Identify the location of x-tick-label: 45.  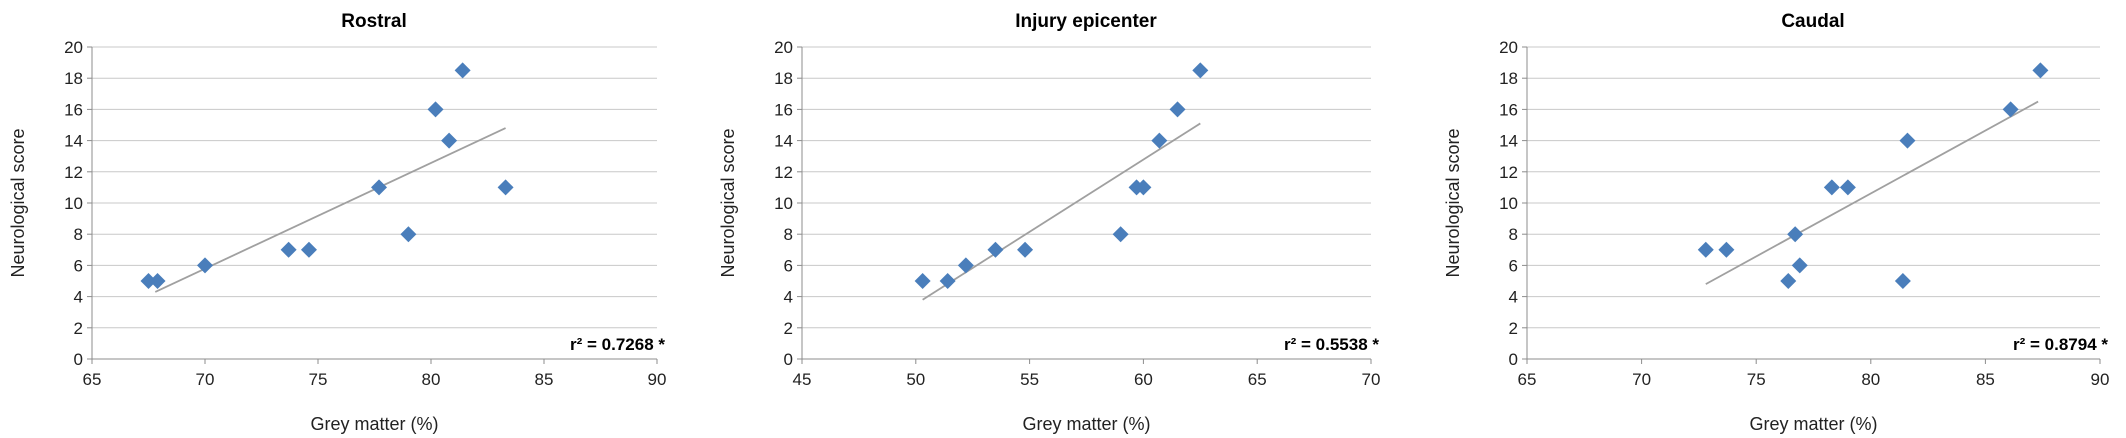
(802, 379).